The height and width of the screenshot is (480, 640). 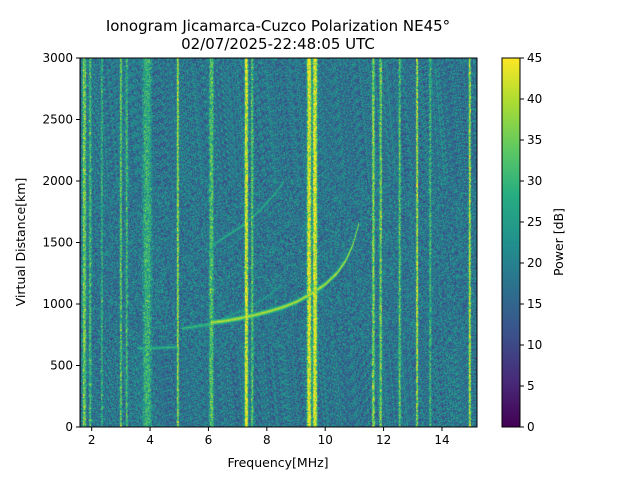 I want to click on y-tick-label: 3000, so click(x=57, y=58).